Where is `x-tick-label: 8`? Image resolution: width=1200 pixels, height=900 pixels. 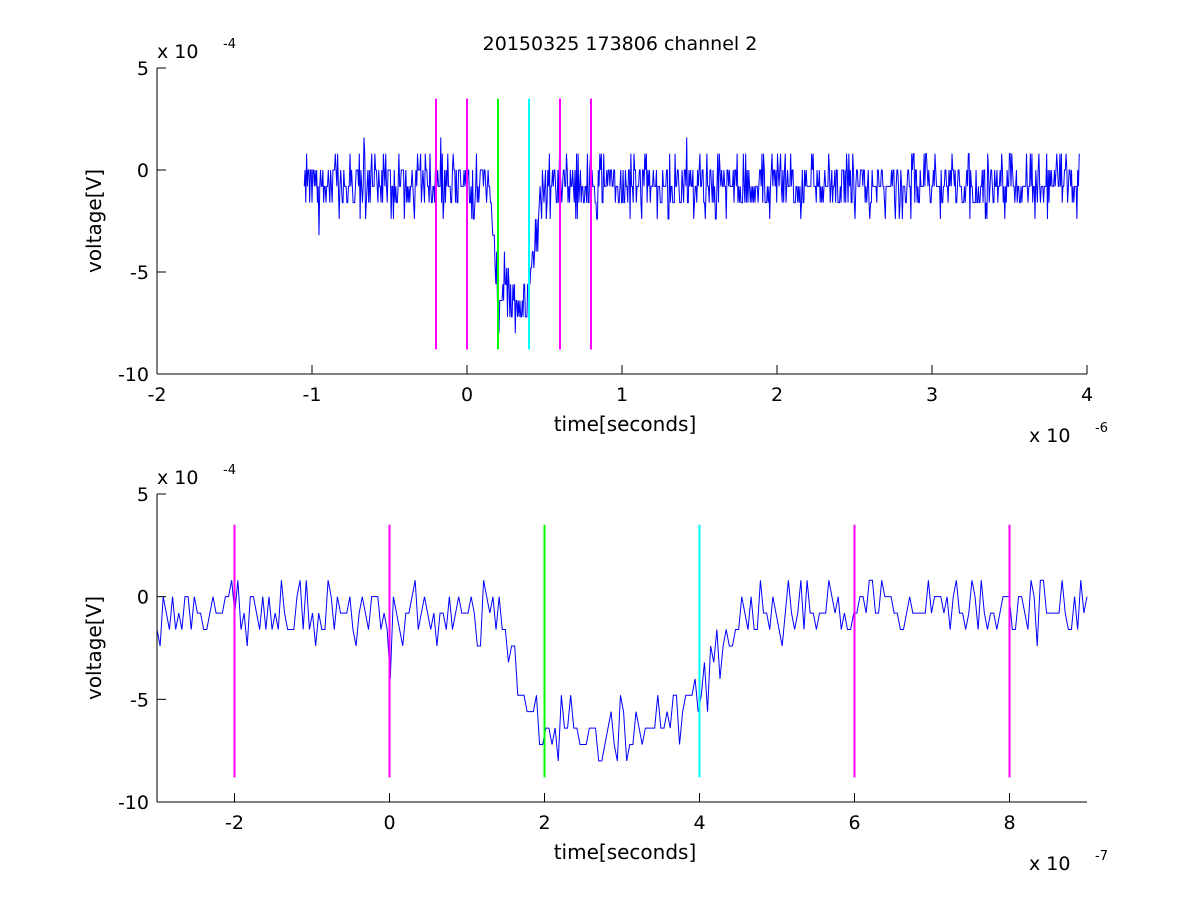
x-tick-label: 8 is located at coordinates (1009, 823).